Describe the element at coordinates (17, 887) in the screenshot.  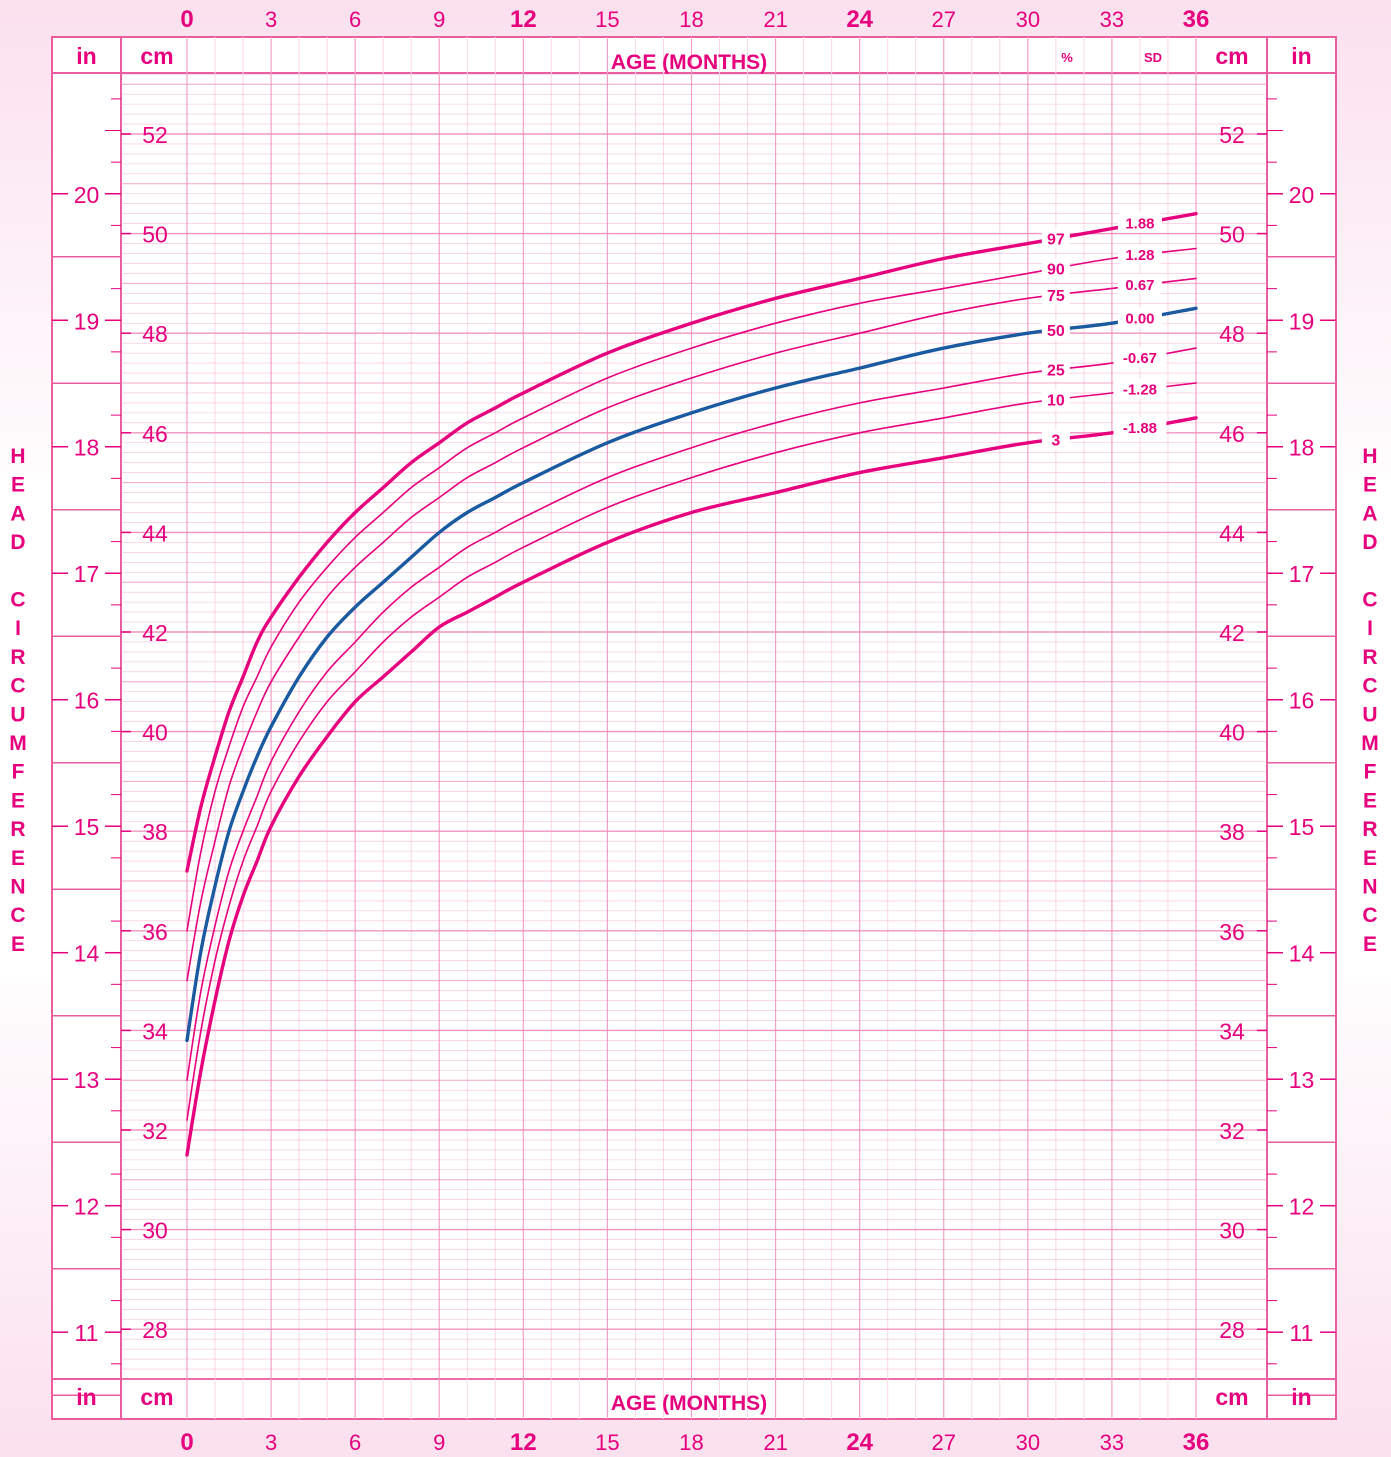
I see `y-axis-title-left: N` at that location.